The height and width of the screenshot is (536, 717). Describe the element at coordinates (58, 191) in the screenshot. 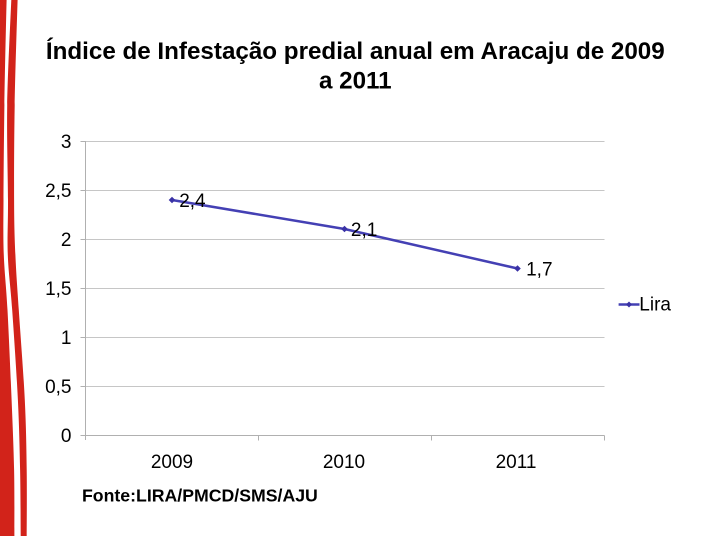

I see `svg-text: 2,5` at that location.